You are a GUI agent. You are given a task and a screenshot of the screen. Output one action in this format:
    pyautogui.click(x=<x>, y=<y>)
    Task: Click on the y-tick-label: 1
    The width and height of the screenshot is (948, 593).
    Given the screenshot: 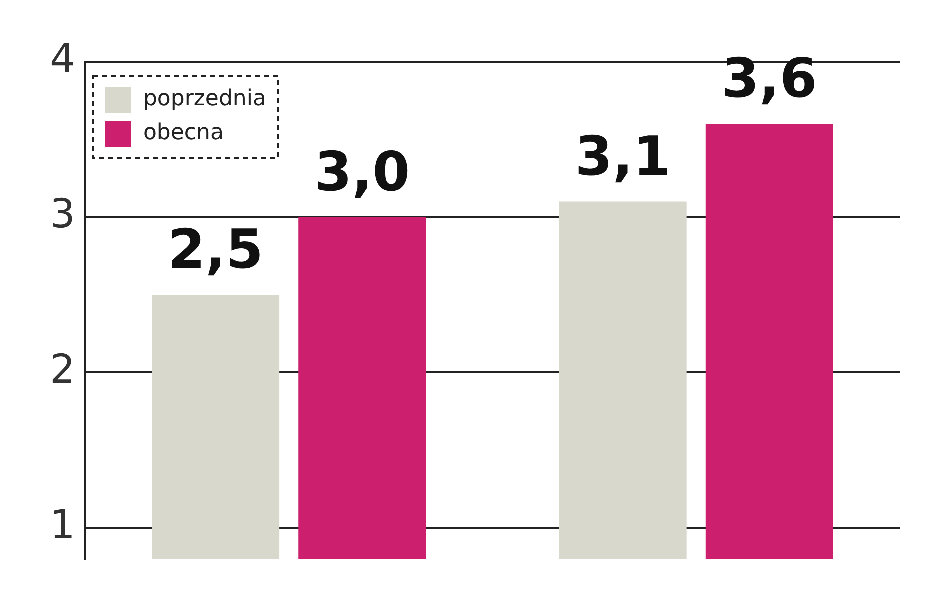 What is the action you would take?
    pyautogui.click(x=63, y=525)
    